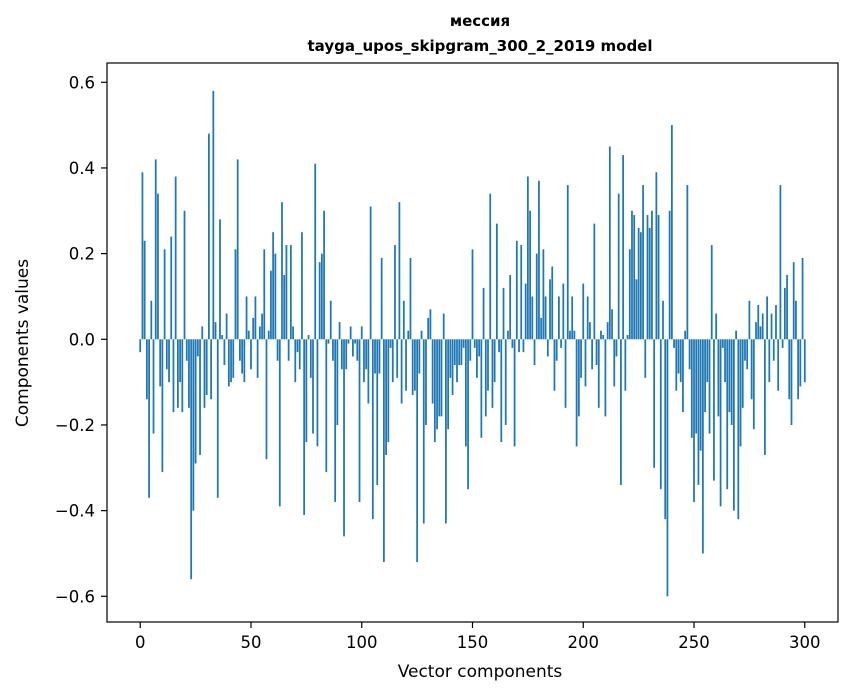  What do you see at coordinates (140, 642) in the screenshot?
I see `x-tick-label: 0` at bounding box center [140, 642].